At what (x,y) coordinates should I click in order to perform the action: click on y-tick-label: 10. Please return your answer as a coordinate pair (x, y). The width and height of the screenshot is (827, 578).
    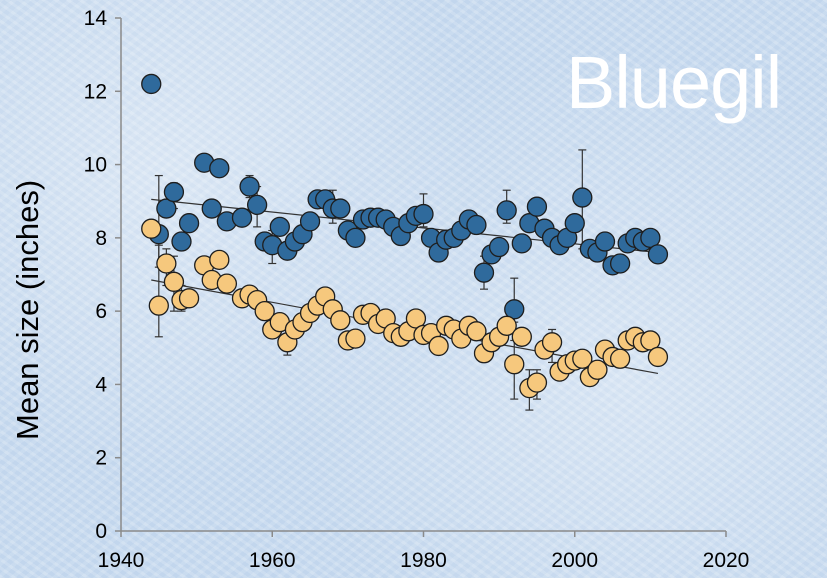
    Looking at the image, I should click on (95, 165).